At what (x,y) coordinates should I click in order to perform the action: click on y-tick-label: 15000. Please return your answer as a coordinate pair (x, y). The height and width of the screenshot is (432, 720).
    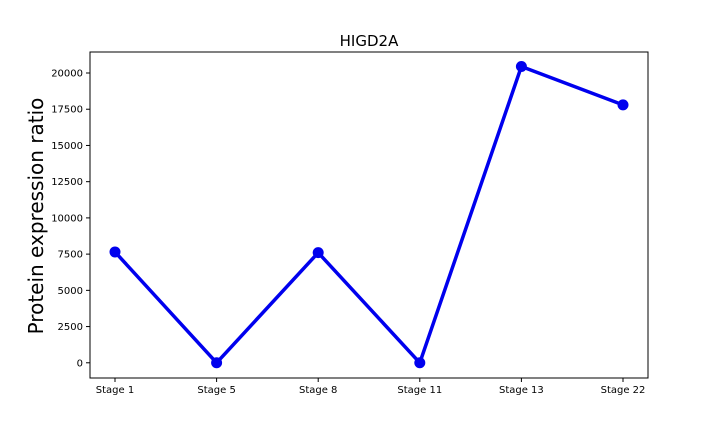
    Looking at the image, I should click on (67, 146).